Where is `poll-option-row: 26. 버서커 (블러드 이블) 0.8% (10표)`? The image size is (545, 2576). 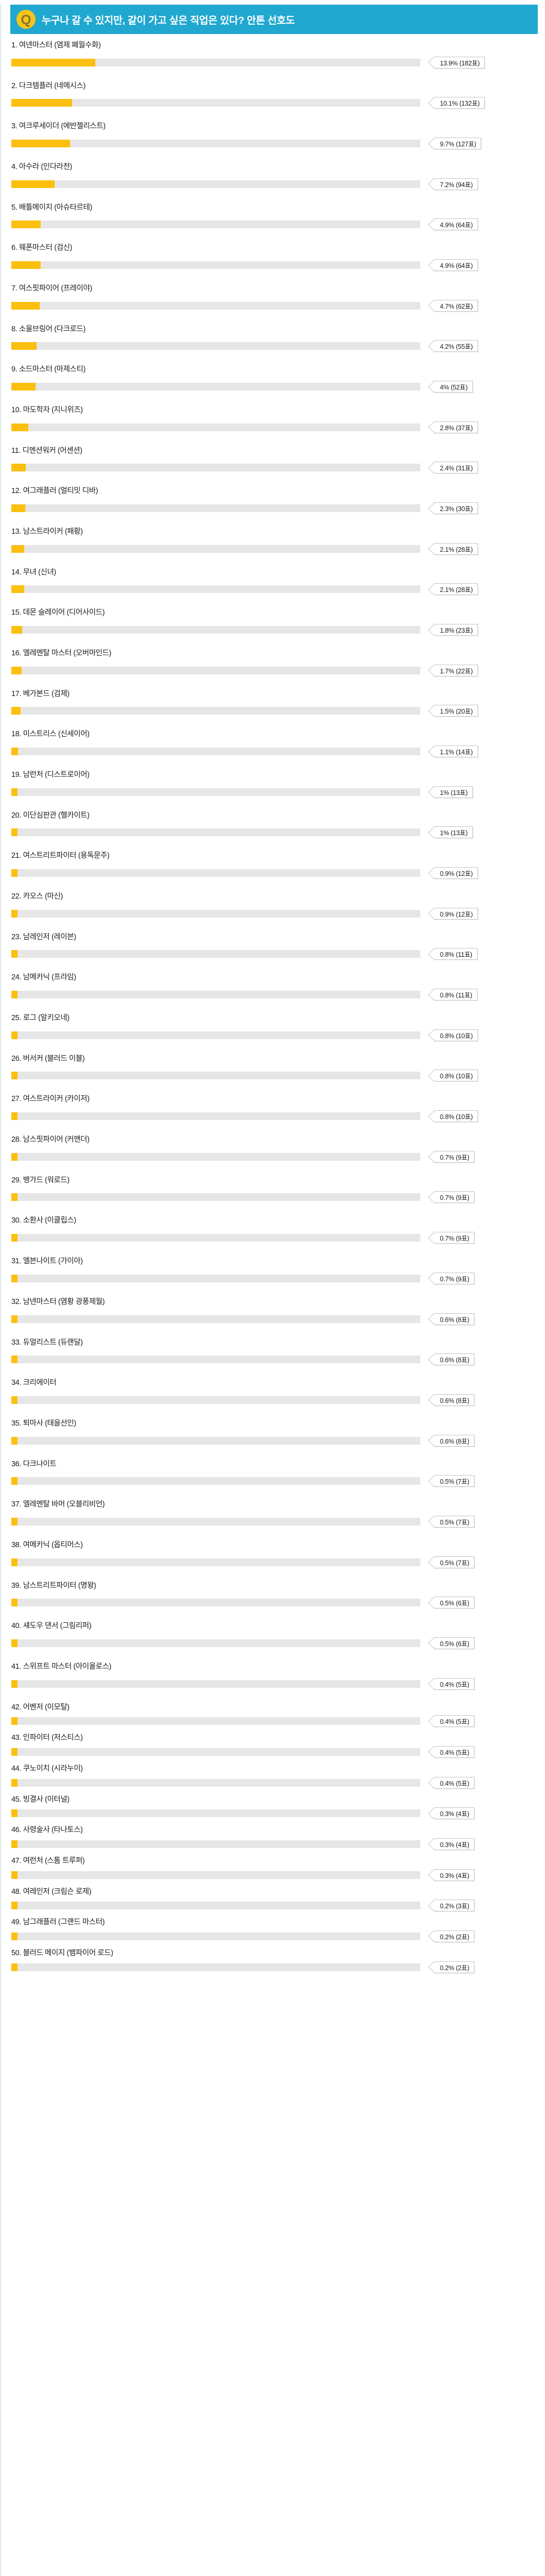
poll-option-row: 26. 버서커 (블러드 이블) 0.8% (10표) is located at coordinates (273, 1068).